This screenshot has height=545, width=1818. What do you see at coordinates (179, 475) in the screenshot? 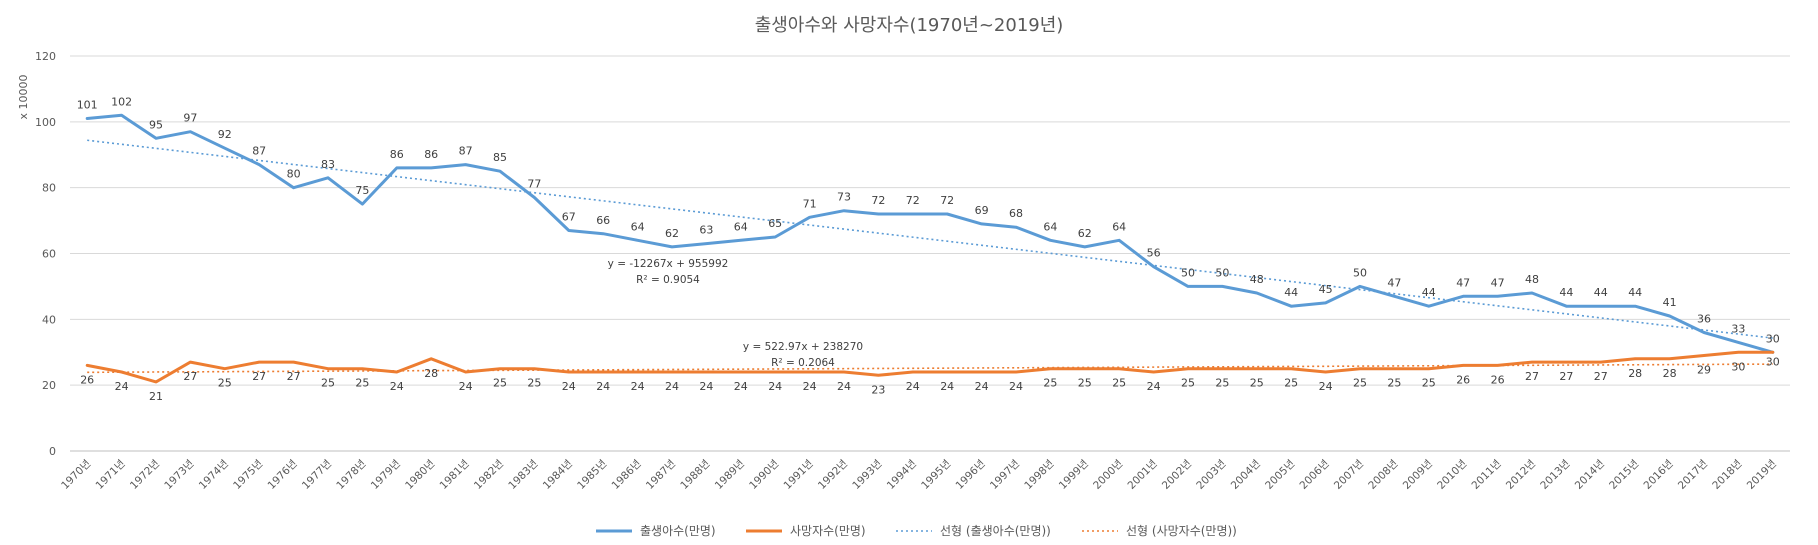
I see `x-tick-label: 1973년` at bounding box center [179, 475].